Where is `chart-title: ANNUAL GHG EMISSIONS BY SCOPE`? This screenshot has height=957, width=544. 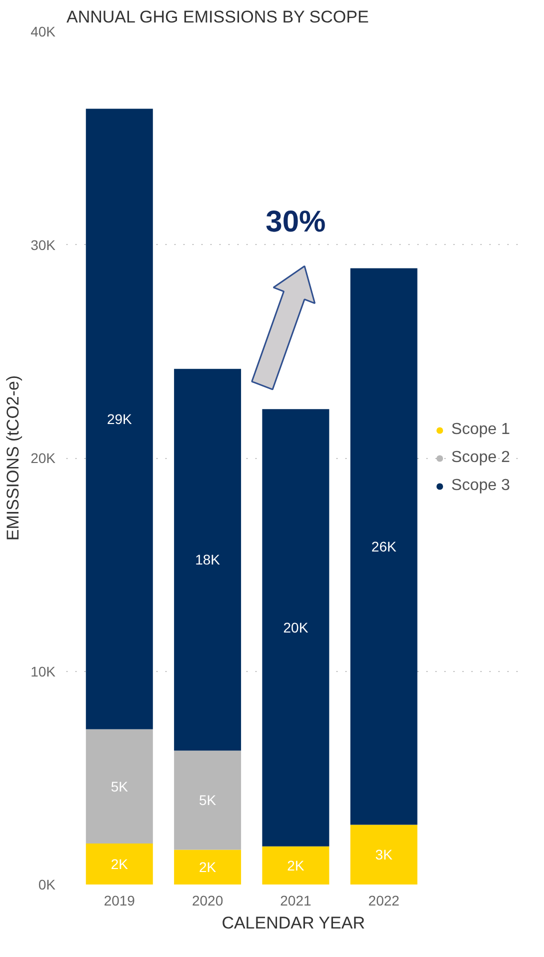 chart-title: ANNUAL GHG EMISSIONS BY SCOPE is located at coordinates (217, 17).